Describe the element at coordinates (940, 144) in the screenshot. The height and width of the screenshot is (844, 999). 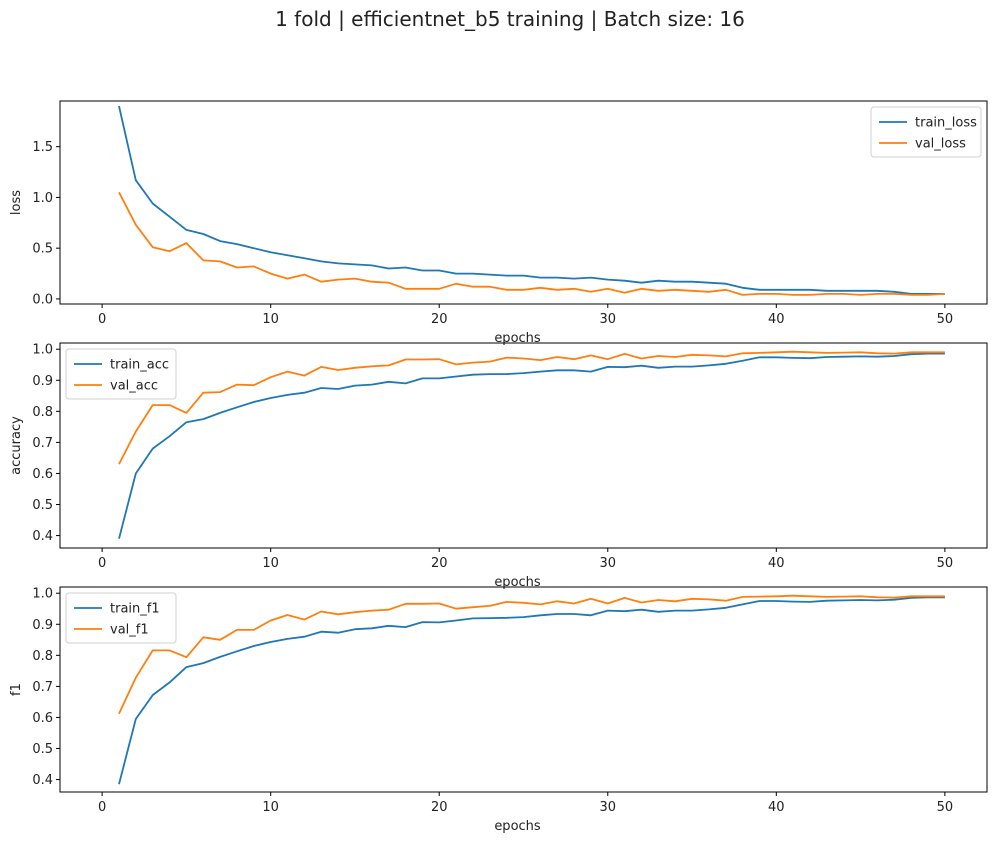
I see `legend-label: val_loss` at that location.